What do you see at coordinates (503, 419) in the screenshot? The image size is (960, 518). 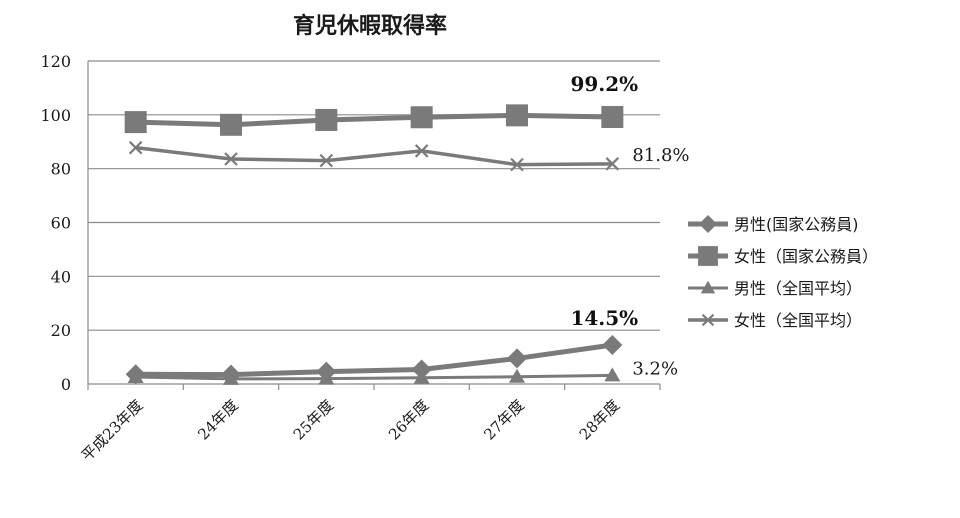 I see `x-tick-label: 27年度` at bounding box center [503, 419].